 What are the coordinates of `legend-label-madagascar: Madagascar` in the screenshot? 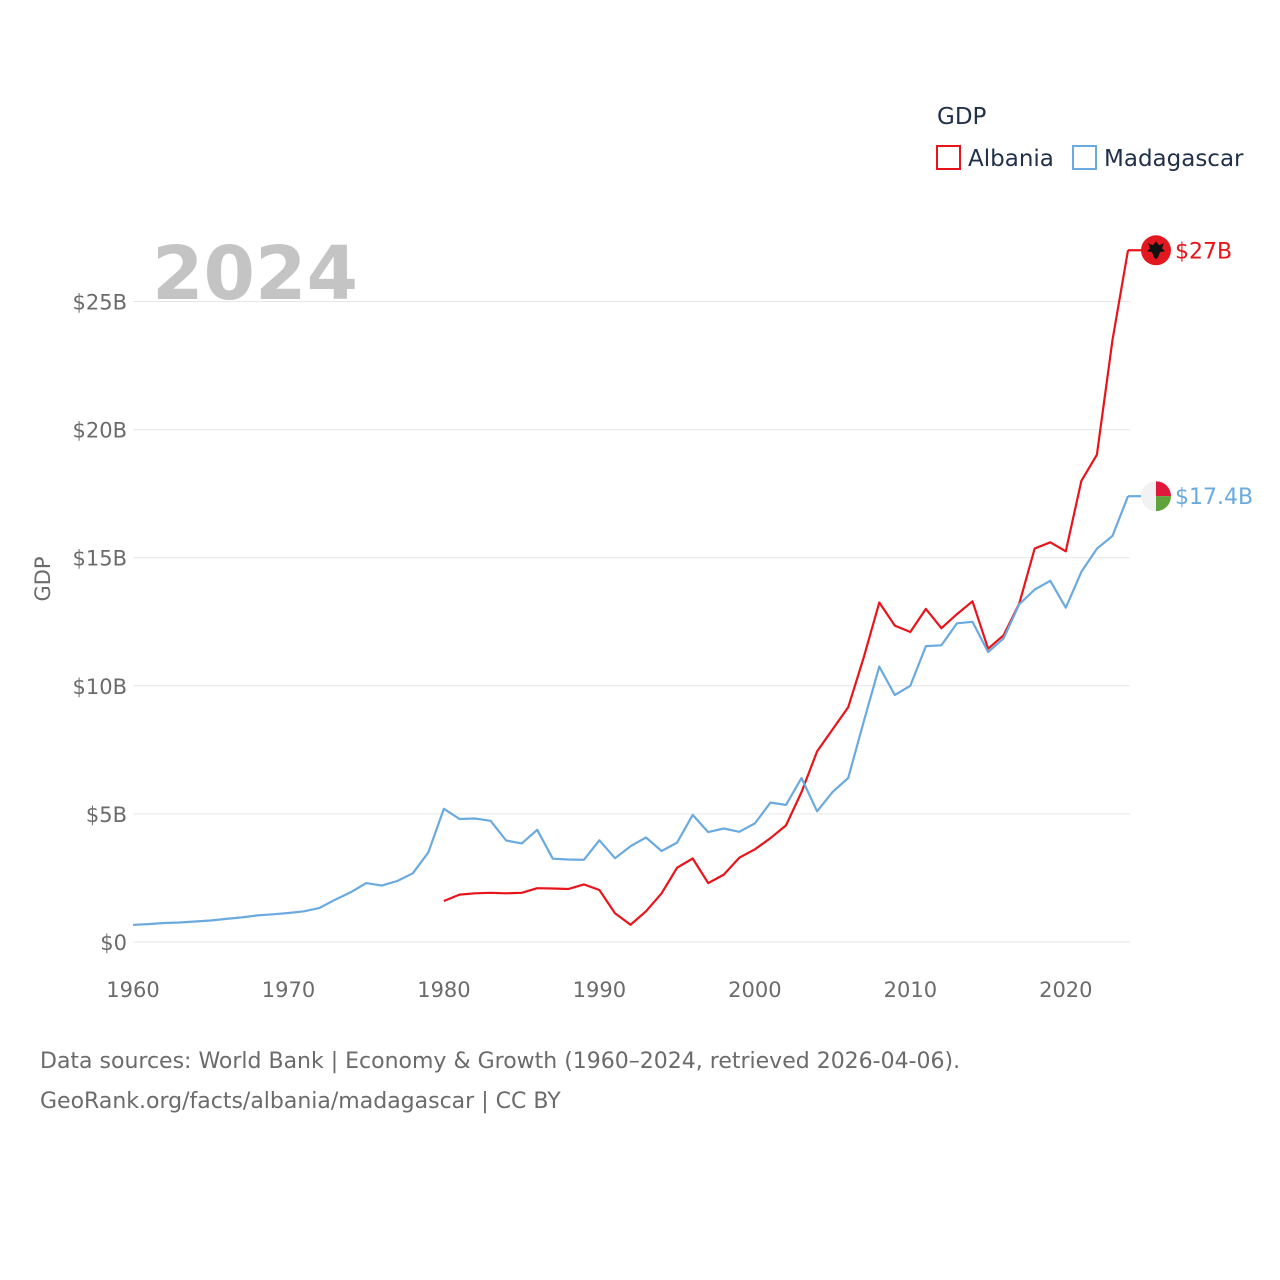 It's located at (1174, 159).